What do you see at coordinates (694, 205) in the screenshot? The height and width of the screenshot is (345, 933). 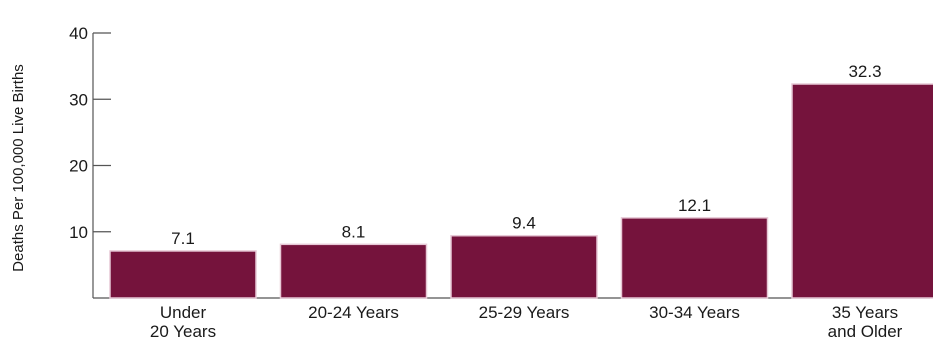 I see `bar-value-label: 12.1` at bounding box center [694, 205].